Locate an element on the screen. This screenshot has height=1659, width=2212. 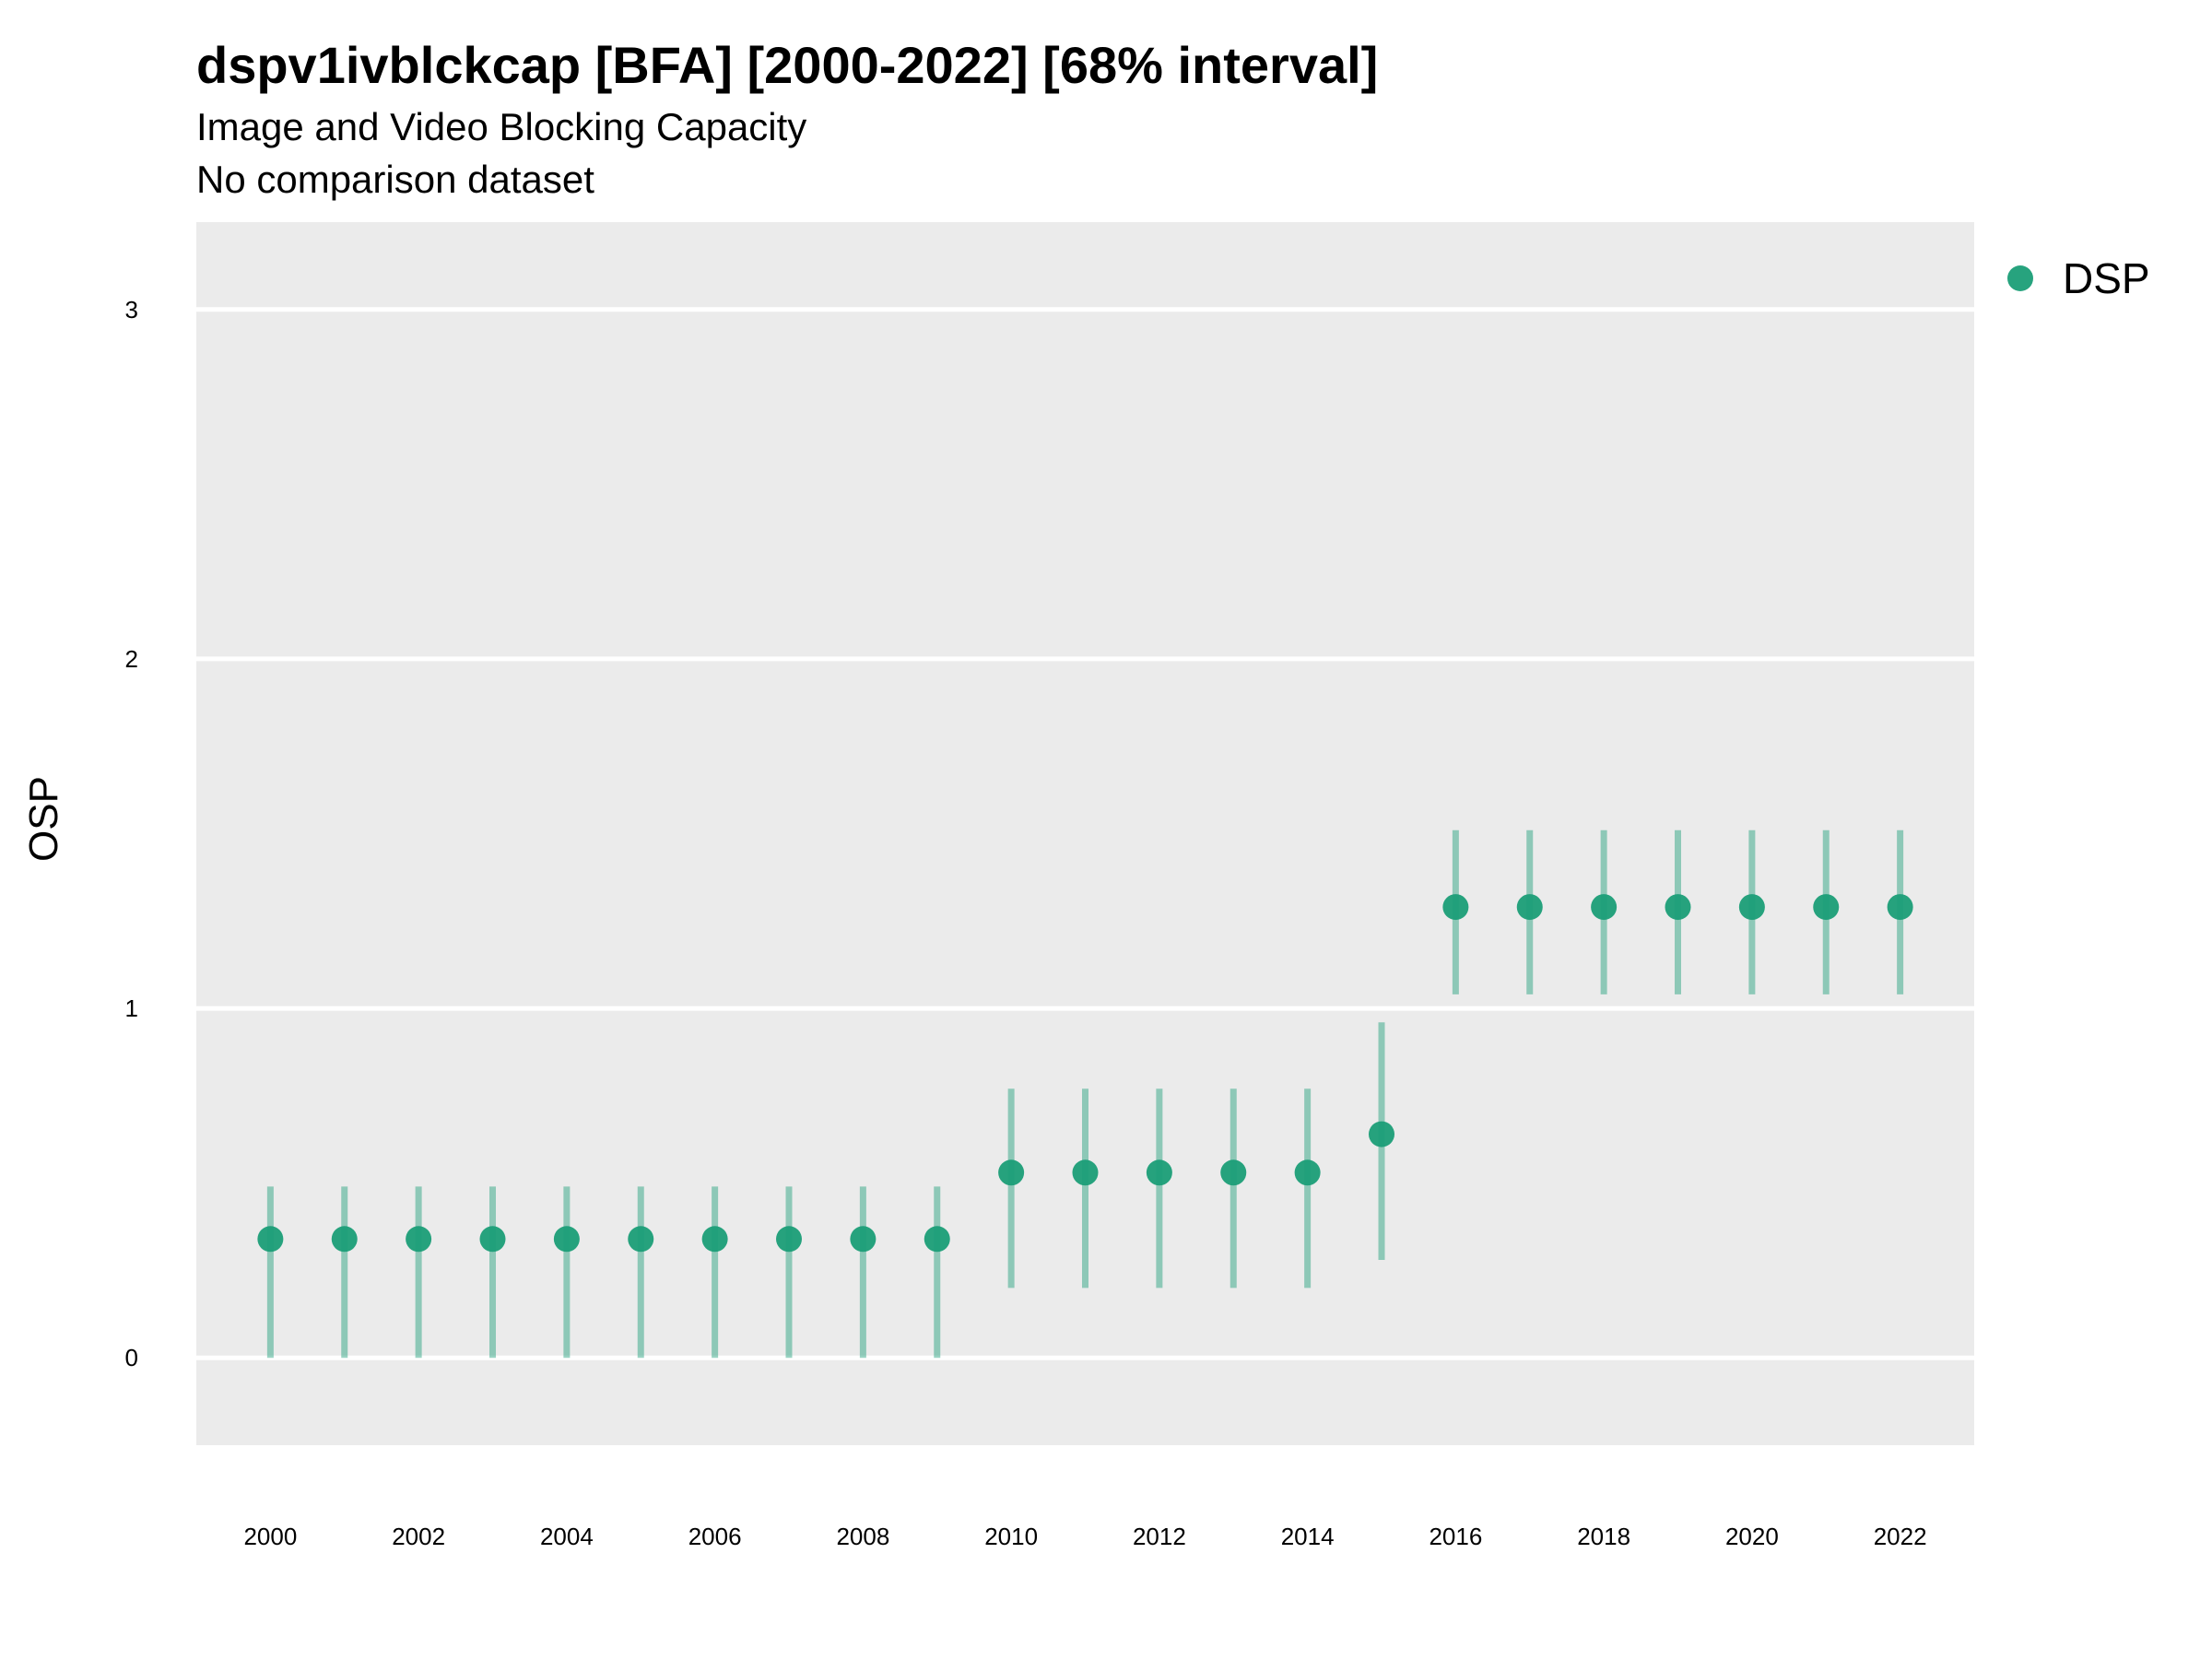
x-tick-label: 2022 is located at coordinates (1900, 1536).